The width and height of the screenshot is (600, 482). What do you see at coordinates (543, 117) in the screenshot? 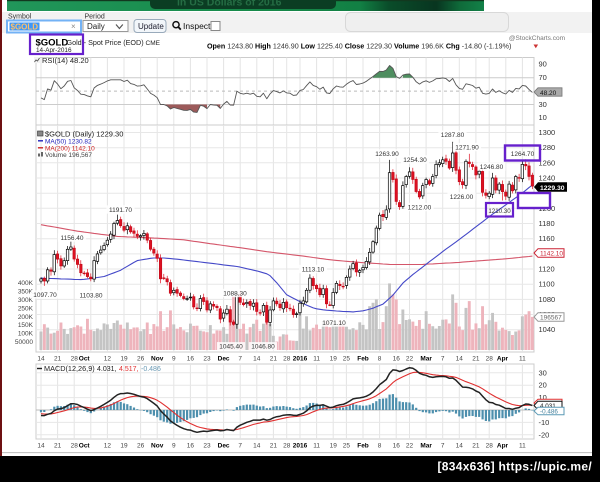
I see `svg-text: 10` at bounding box center [543, 117].